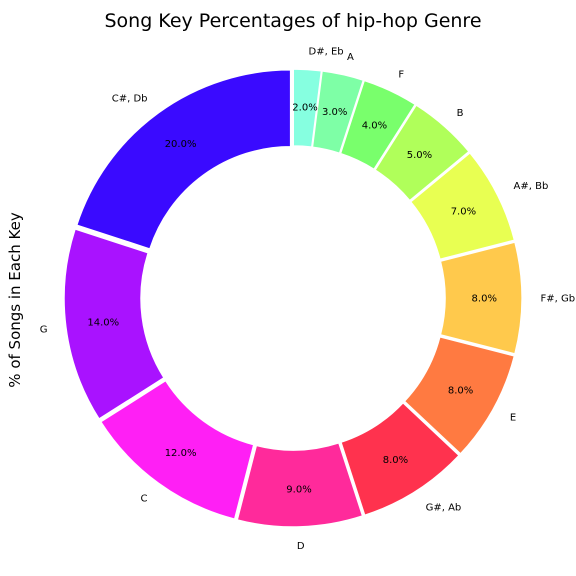 The image size is (576, 576). I want to click on category-label-d-eb: D#, Eb, so click(326, 51).